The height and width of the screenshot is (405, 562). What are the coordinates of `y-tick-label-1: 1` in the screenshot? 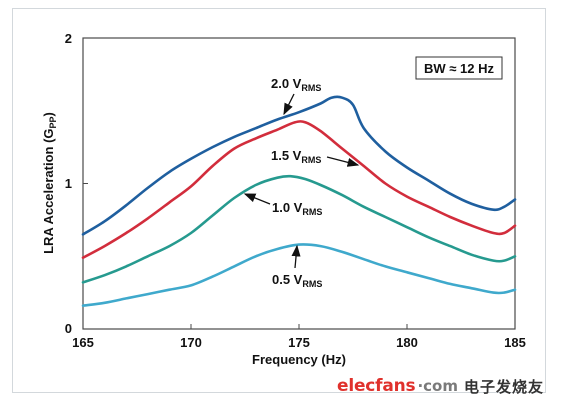 It's located at (68, 183).